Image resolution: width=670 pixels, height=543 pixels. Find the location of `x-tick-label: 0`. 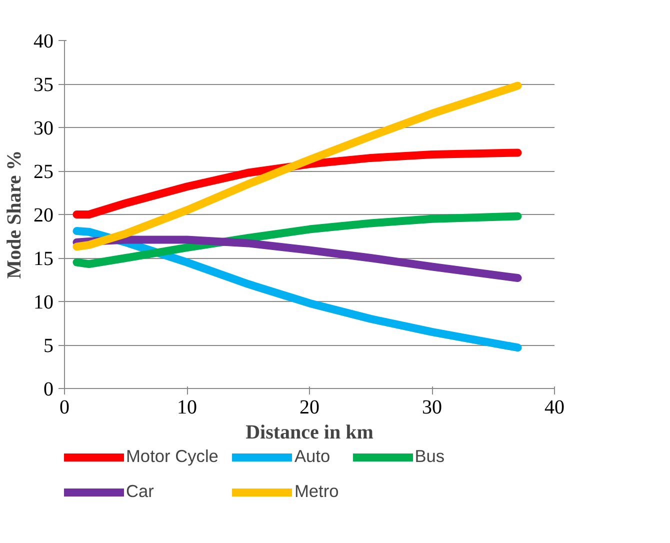

x-tick-label: 0 is located at coordinates (65, 407).